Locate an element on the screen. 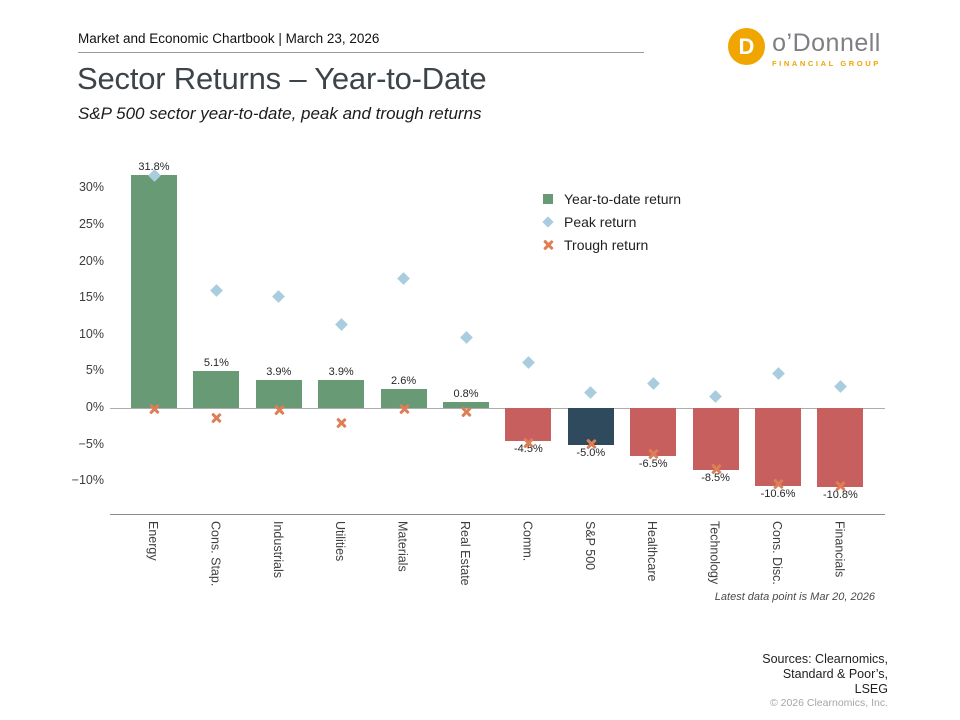  category-label: Healthcare is located at coordinates (652, 551).